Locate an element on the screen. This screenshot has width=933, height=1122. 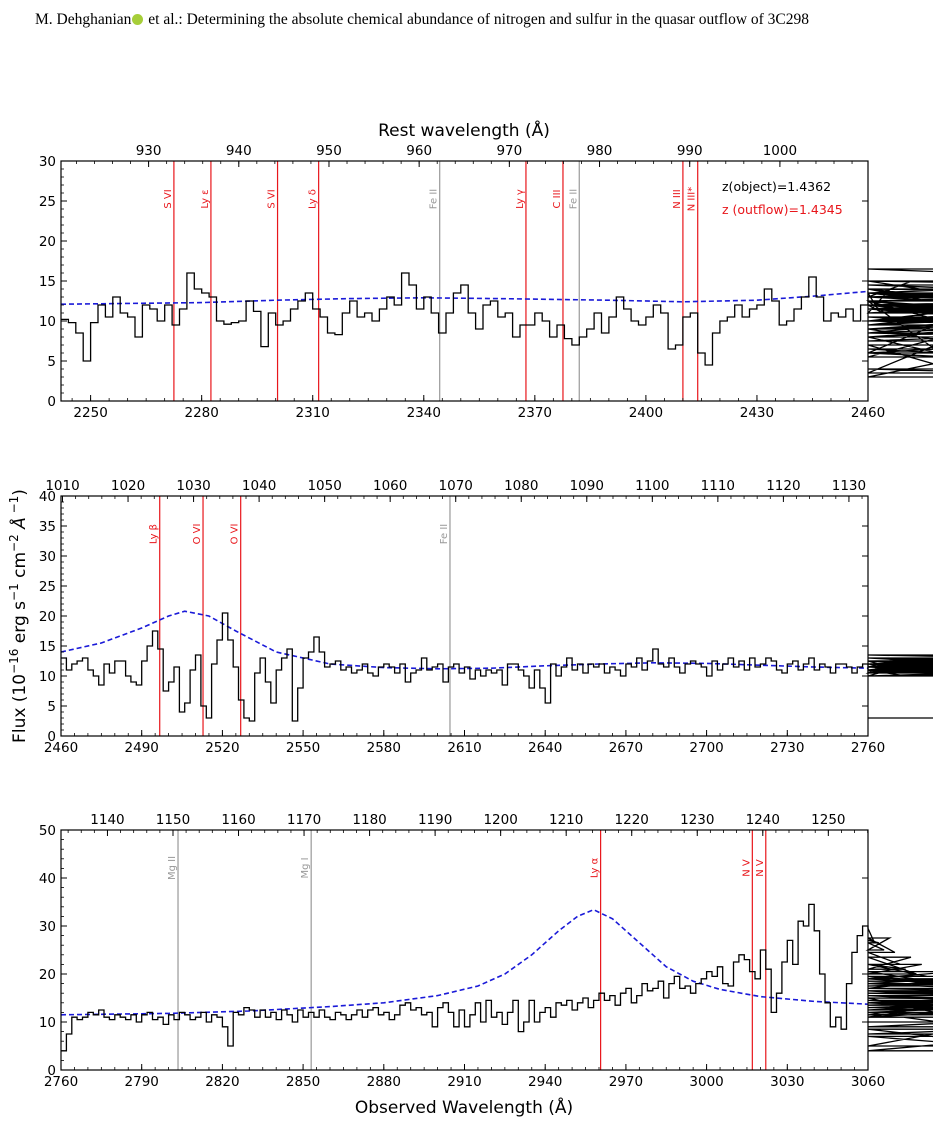
top-tick-label: 1220 is located at coordinates (632, 820).